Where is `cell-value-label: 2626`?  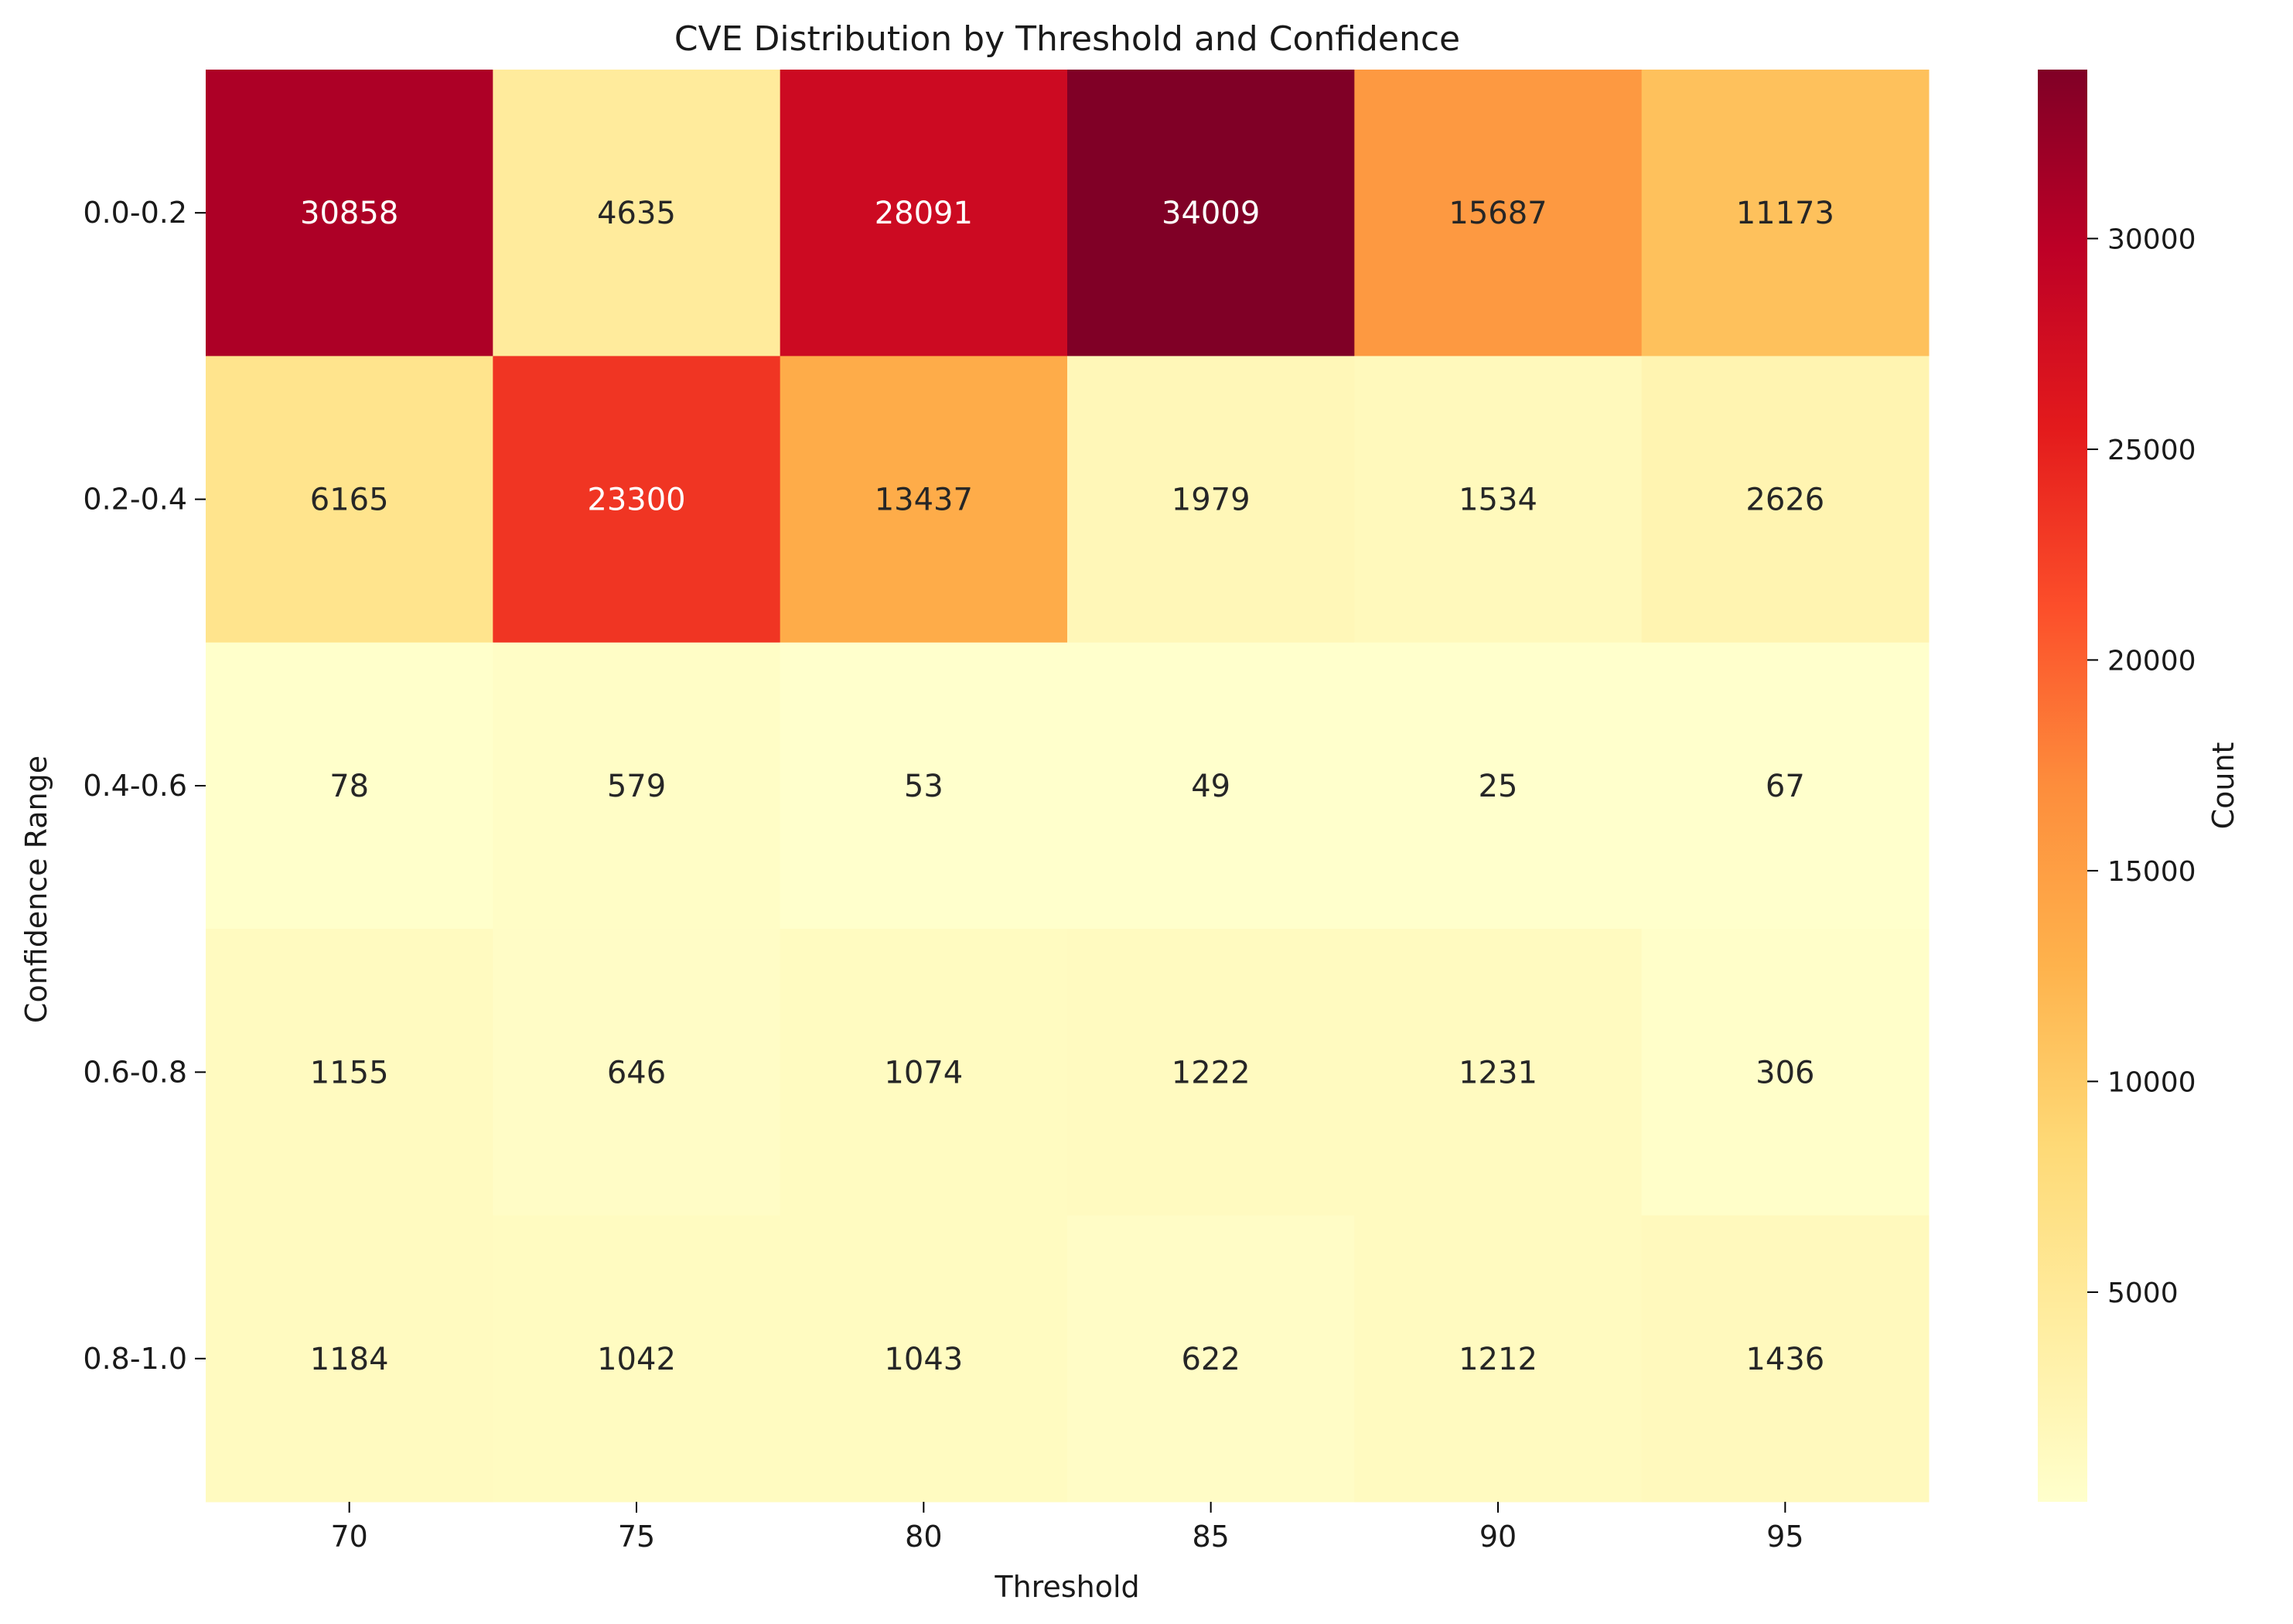
cell-value-label: 2626 is located at coordinates (1784, 500).